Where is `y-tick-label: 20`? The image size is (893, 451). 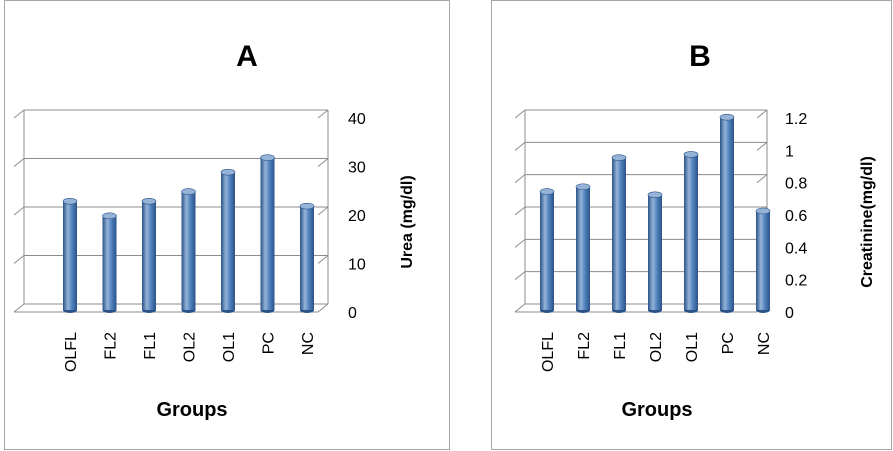 y-tick-label: 20 is located at coordinates (357, 216).